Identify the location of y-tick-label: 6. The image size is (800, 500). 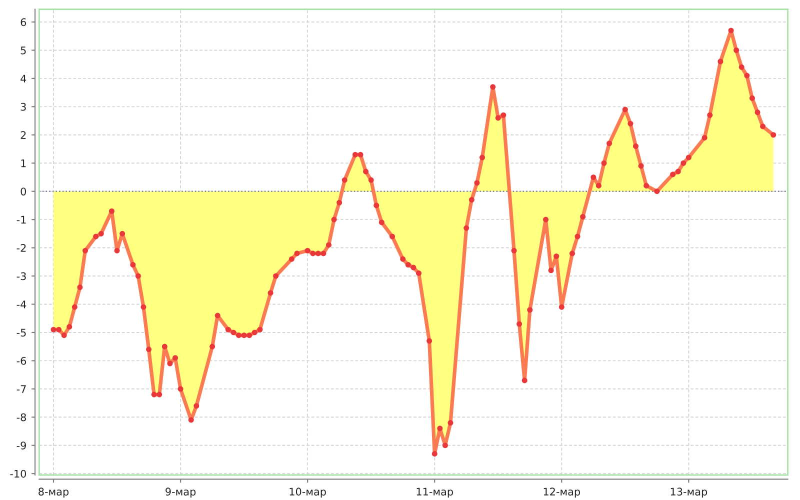
(23, 22).